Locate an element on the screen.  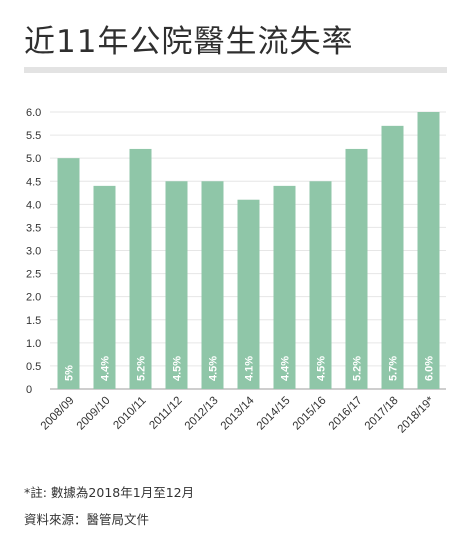
y-tick-label: 6.0 is located at coordinates (33, 113).